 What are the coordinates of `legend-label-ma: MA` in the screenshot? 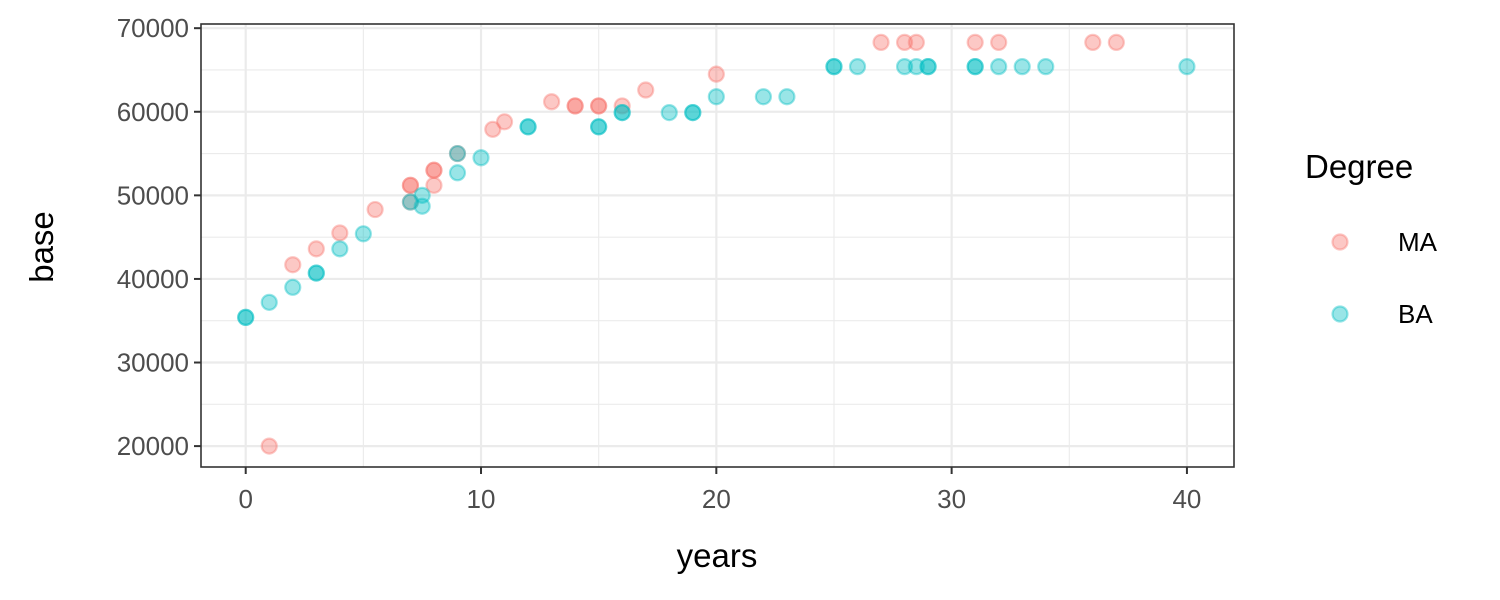 It's located at (1418, 242).